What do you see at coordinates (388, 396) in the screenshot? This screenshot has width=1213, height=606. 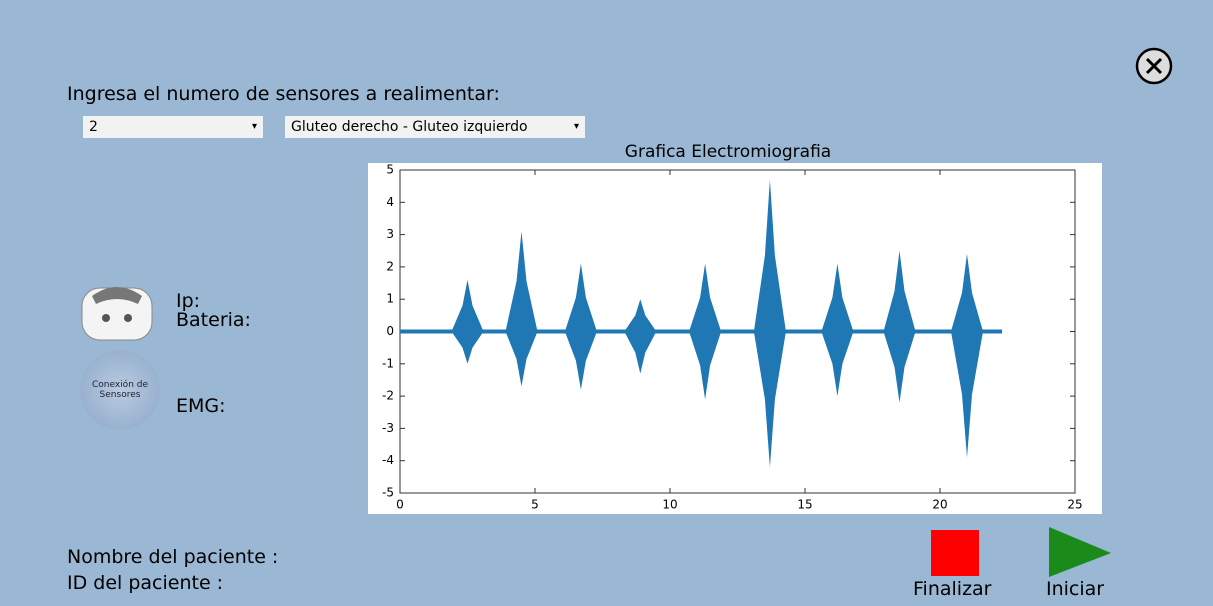 I see `y-tick-label: -2` at bounding box center [388, 396].